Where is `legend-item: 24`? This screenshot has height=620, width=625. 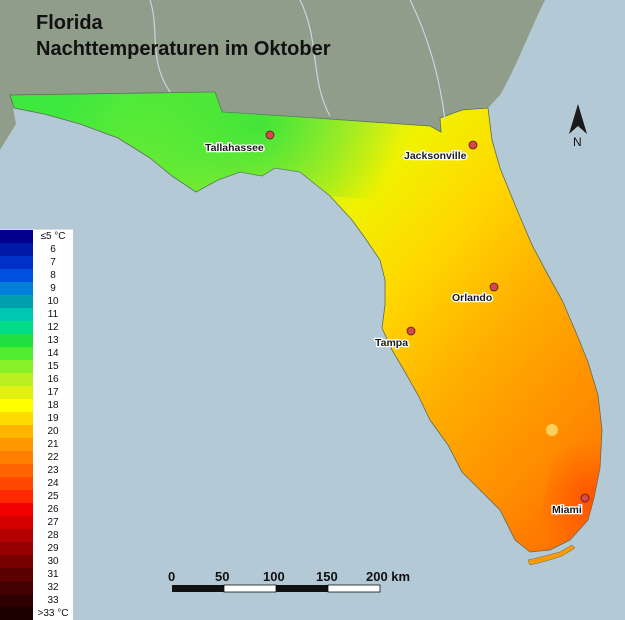 legend-item: 24 is located at coordinates (36, 483).